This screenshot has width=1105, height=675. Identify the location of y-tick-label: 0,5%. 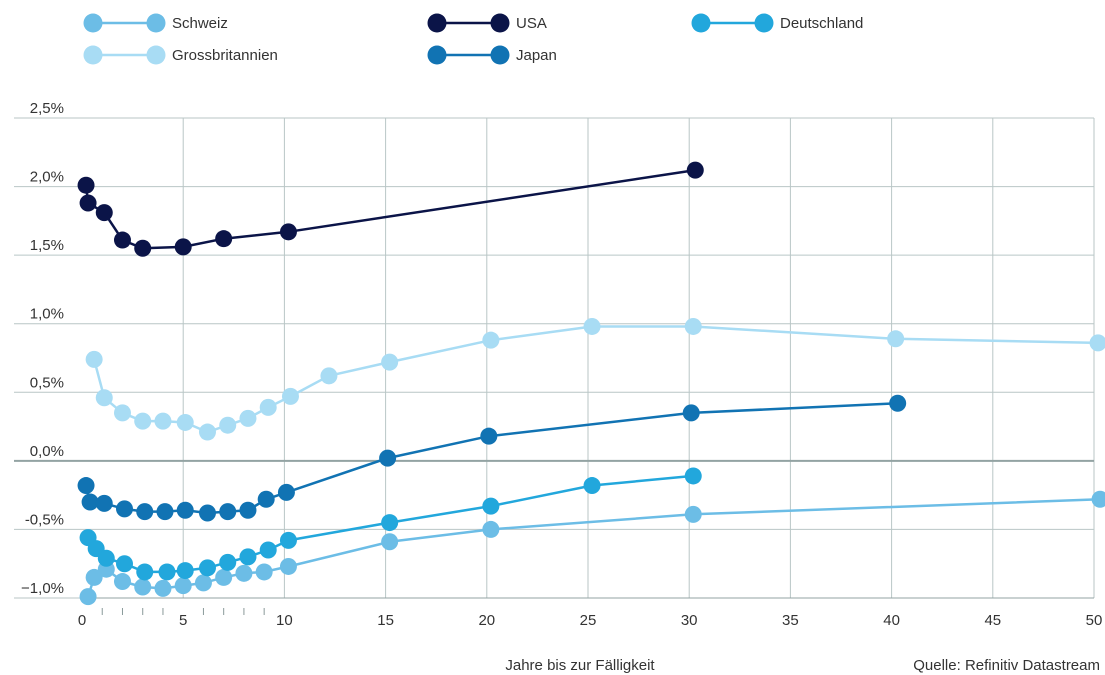
(47, 382).